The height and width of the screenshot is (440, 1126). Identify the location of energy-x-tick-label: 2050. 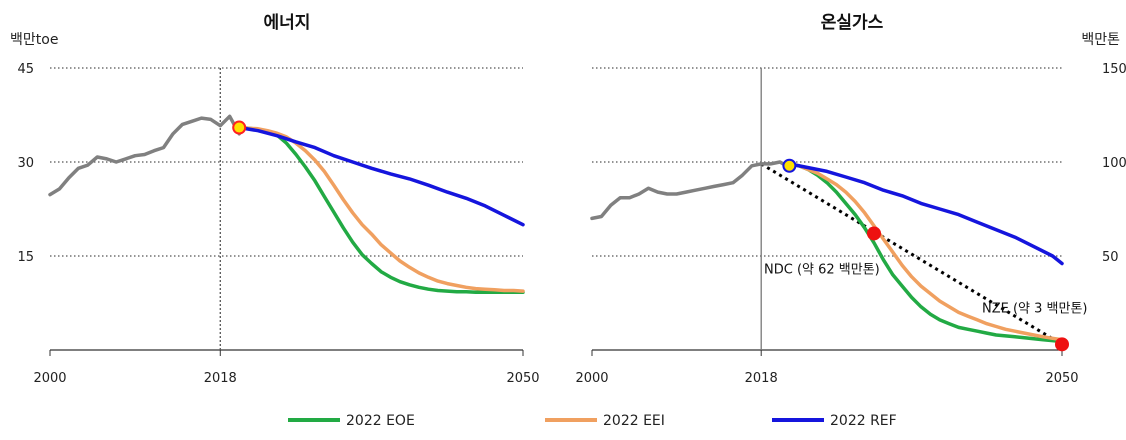
(522, 378).